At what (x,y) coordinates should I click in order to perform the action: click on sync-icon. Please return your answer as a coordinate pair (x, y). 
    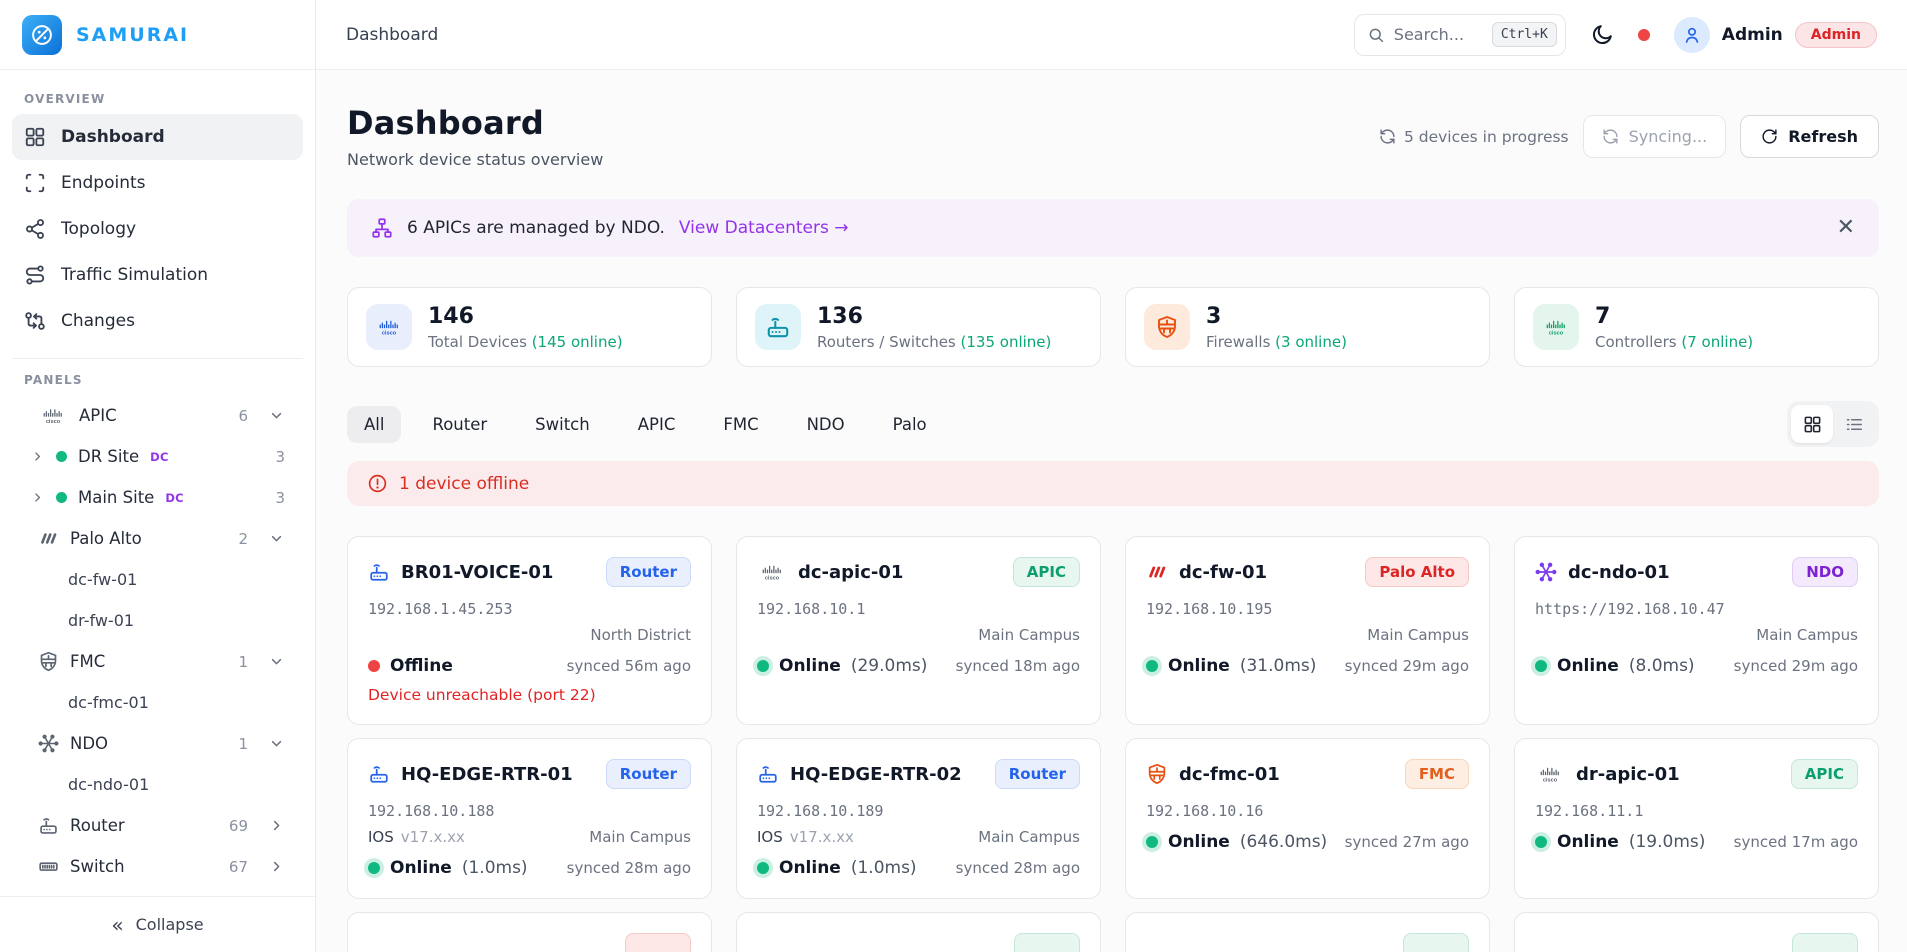
    Looking at the image, I should click on (1387, 136).